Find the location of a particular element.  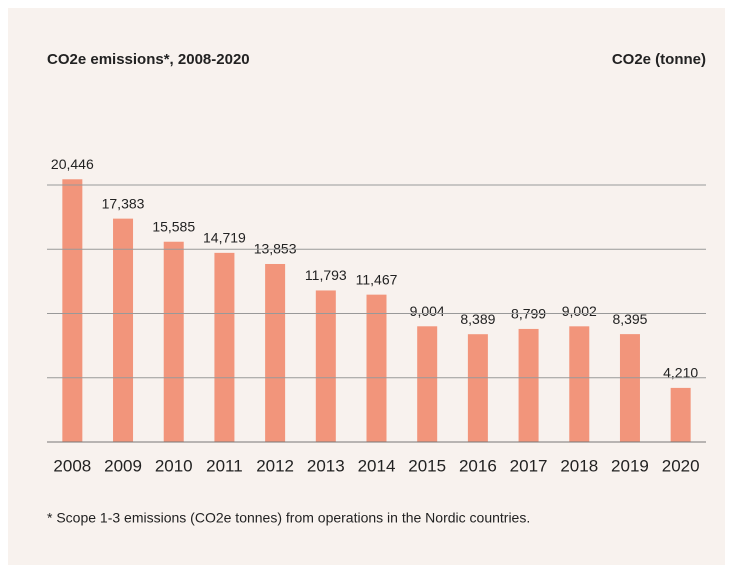

x-tick-label: 2016 is located at coordinates (478, 465).